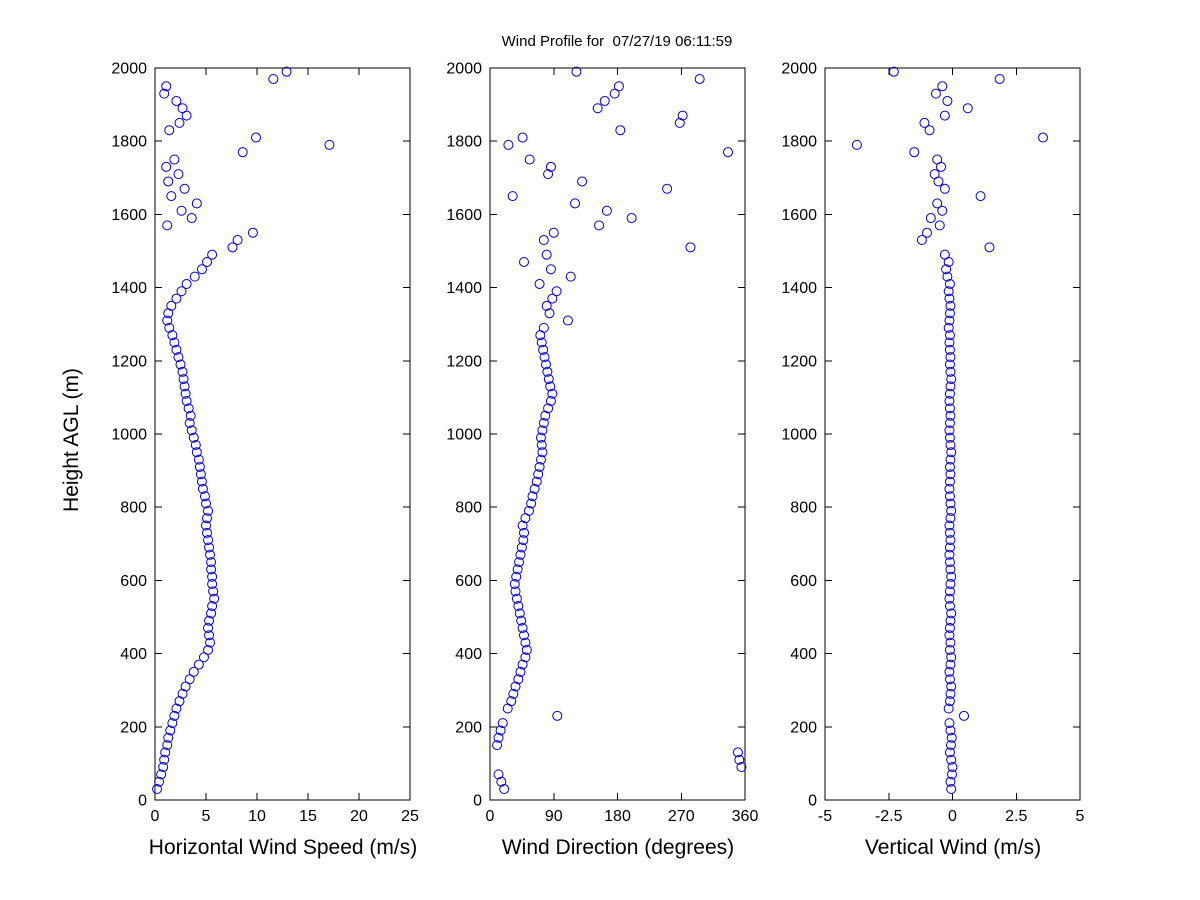 The image size is (1200, 900). I want to click on x-tick-label: 20, so click(359, 816).